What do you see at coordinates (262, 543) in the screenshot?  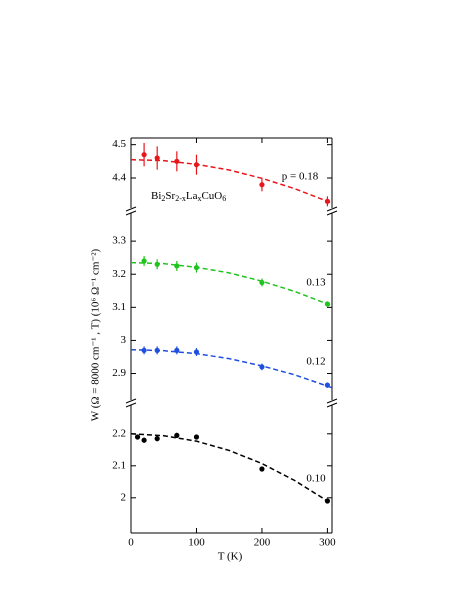 I see `x-tick-label: 200` at bounding box center [262, 543].